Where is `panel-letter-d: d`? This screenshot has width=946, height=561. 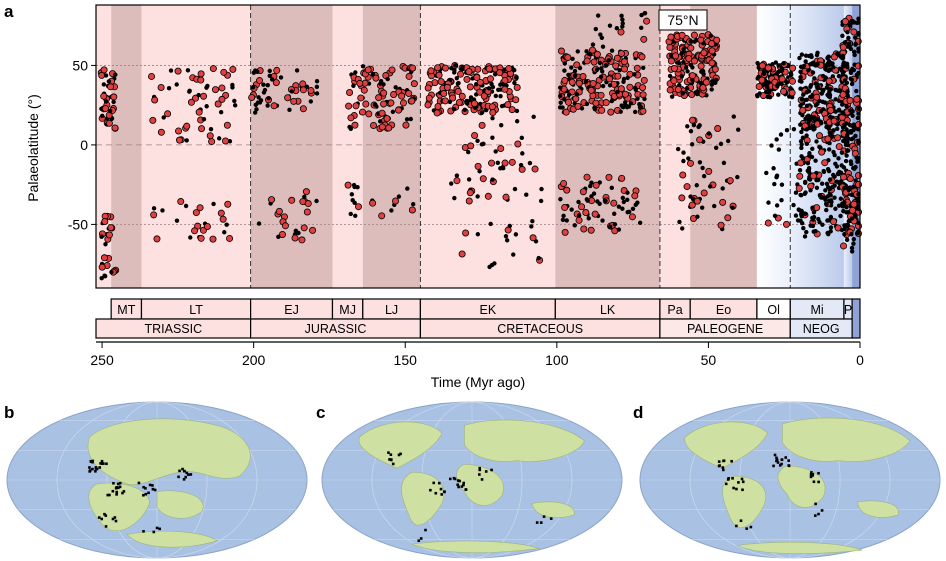
panel-letter-d: d is located at coordinates (638, 412).